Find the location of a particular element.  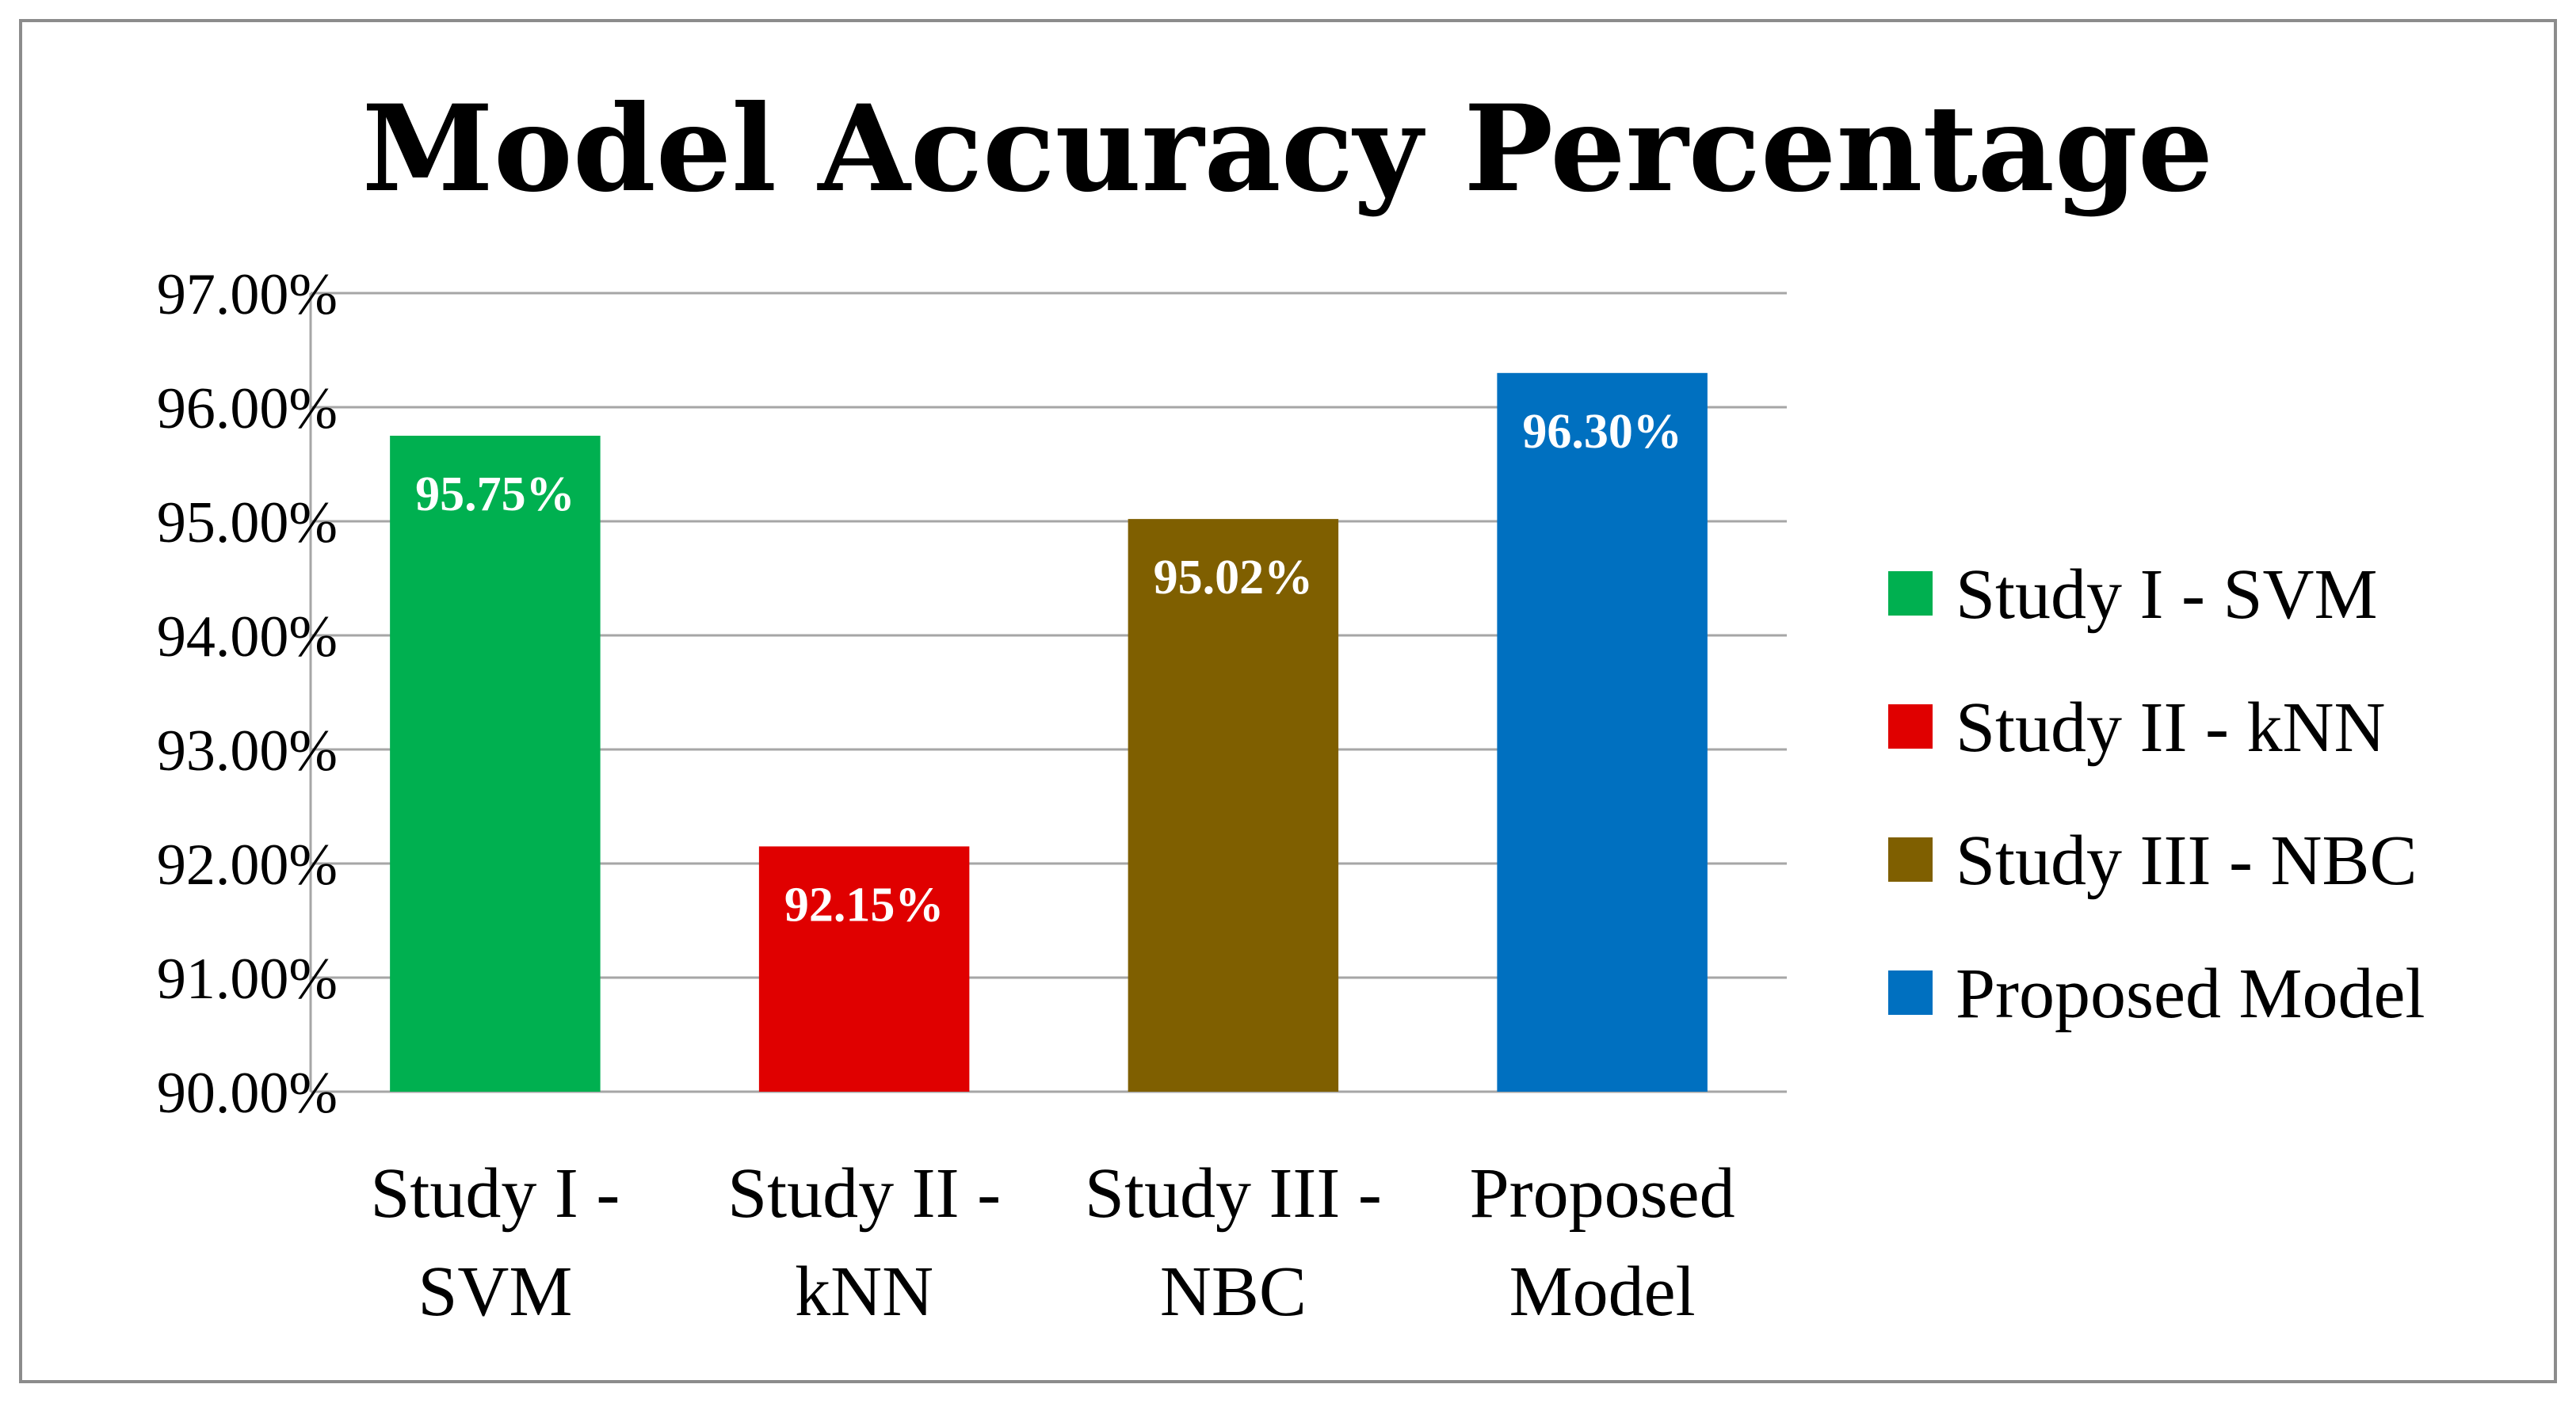

y-tick-label: 90.00% is located at coordinates (248, 1093).